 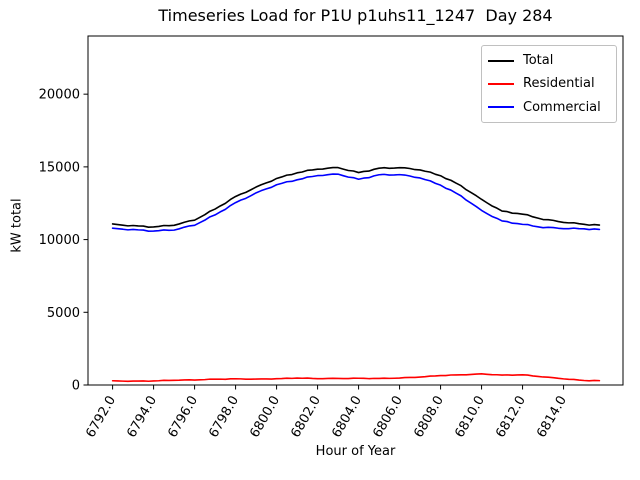 What do you see at coordinates (306, 417) in the screenshot?
I see `x-tick-label: 6802.0` at bounding box center [306, 417].